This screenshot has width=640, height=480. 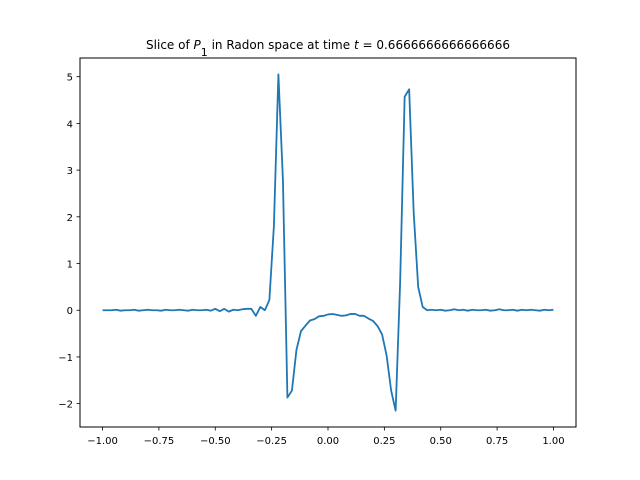 I want to click on y-tick-label: −1, so click(x=65, y=358).